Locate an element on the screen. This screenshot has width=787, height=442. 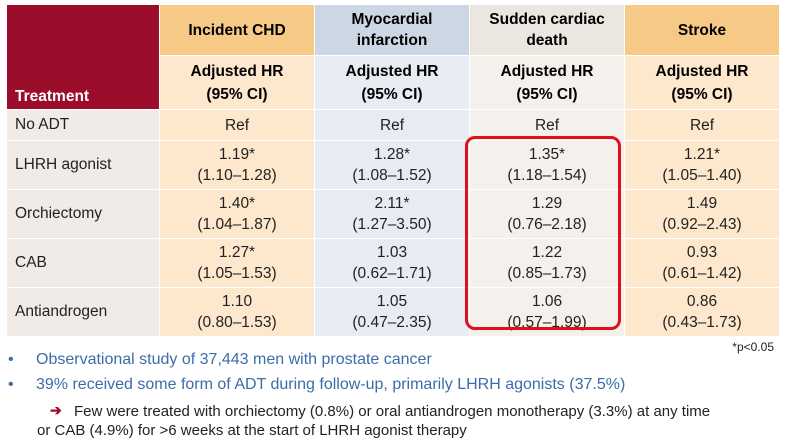
hr-value: 1.10 is located at coordinates (237, 301).